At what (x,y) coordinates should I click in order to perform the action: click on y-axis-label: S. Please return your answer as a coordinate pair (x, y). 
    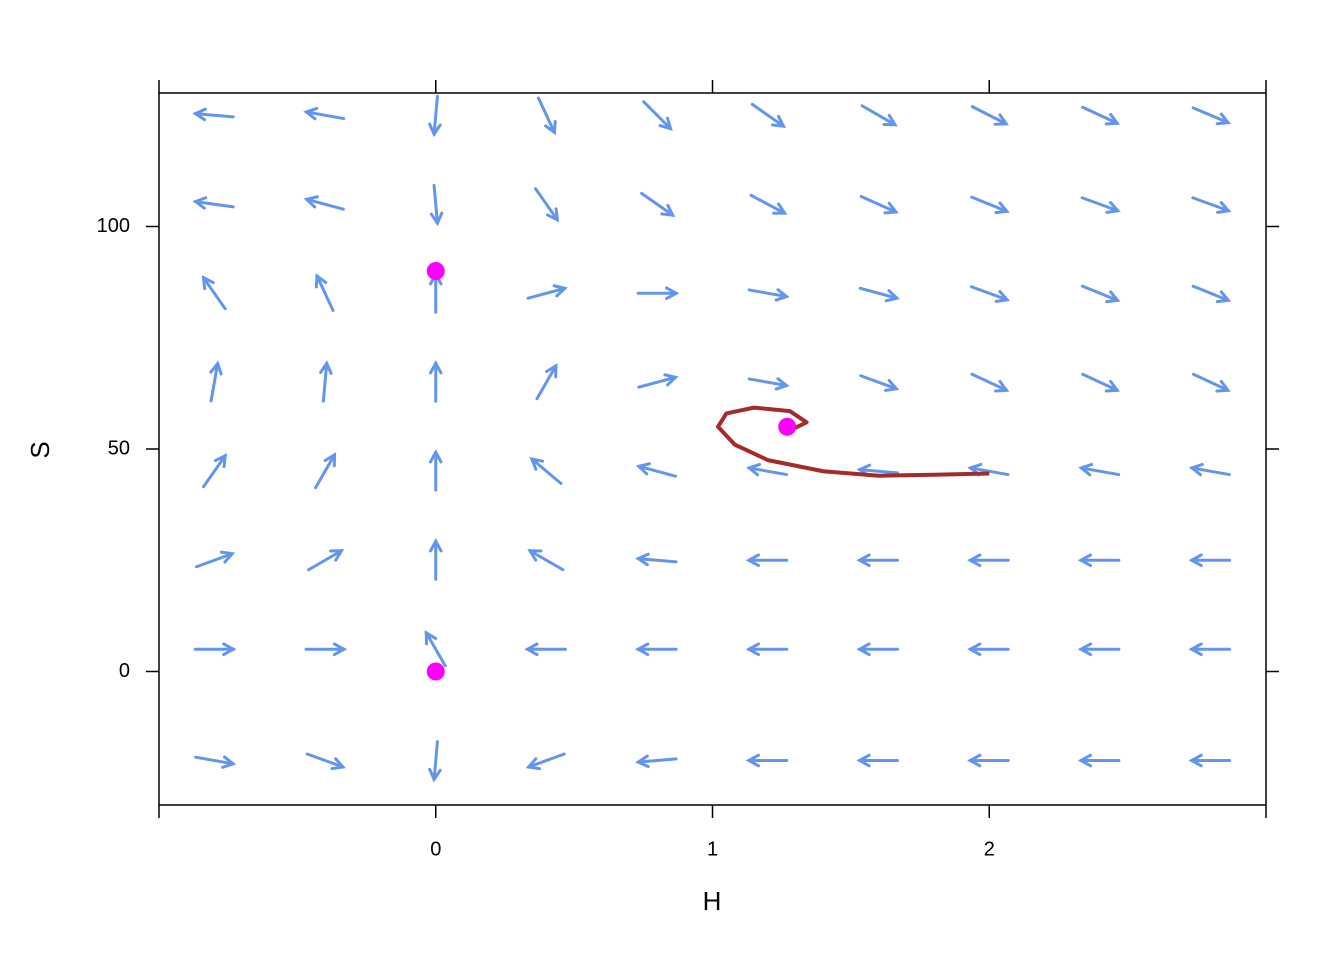
    Looking at the image, I should click on (40, 449).